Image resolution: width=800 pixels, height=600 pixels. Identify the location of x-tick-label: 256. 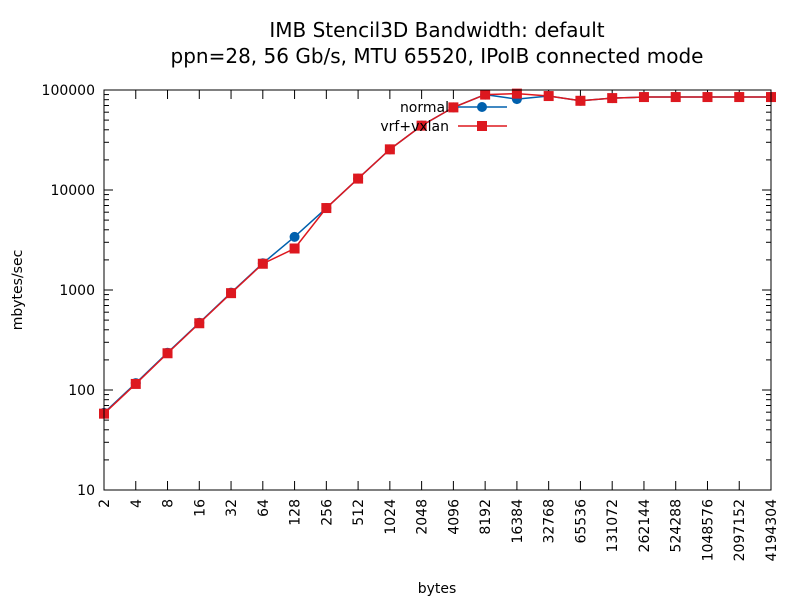
(327, 512).